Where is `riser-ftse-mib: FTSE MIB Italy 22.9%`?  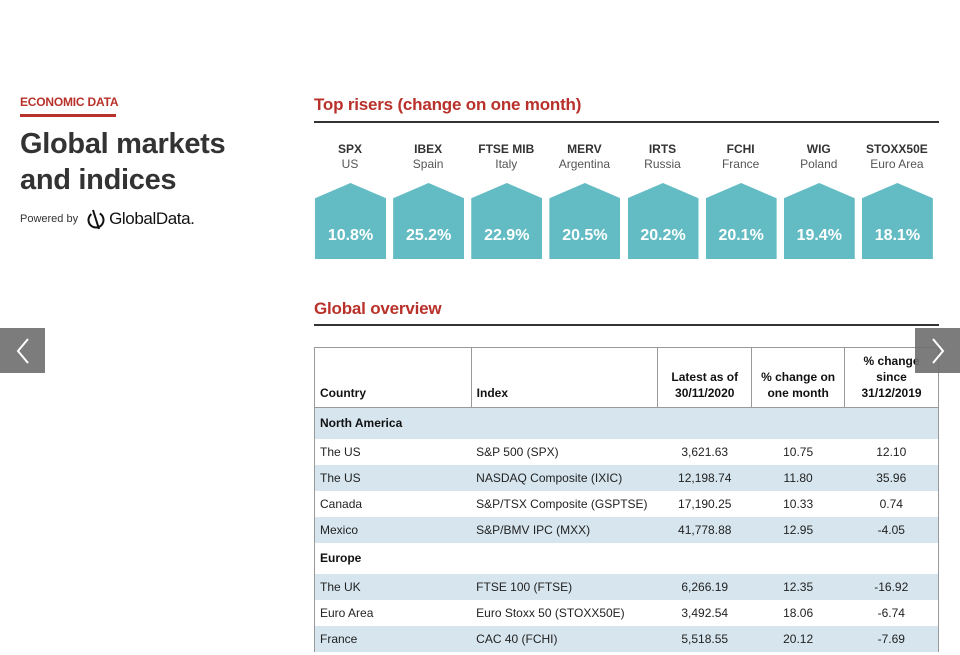 riser-ftse-mib: FTSE MIB Italy 22.9% is located at coordinates (509, 202).